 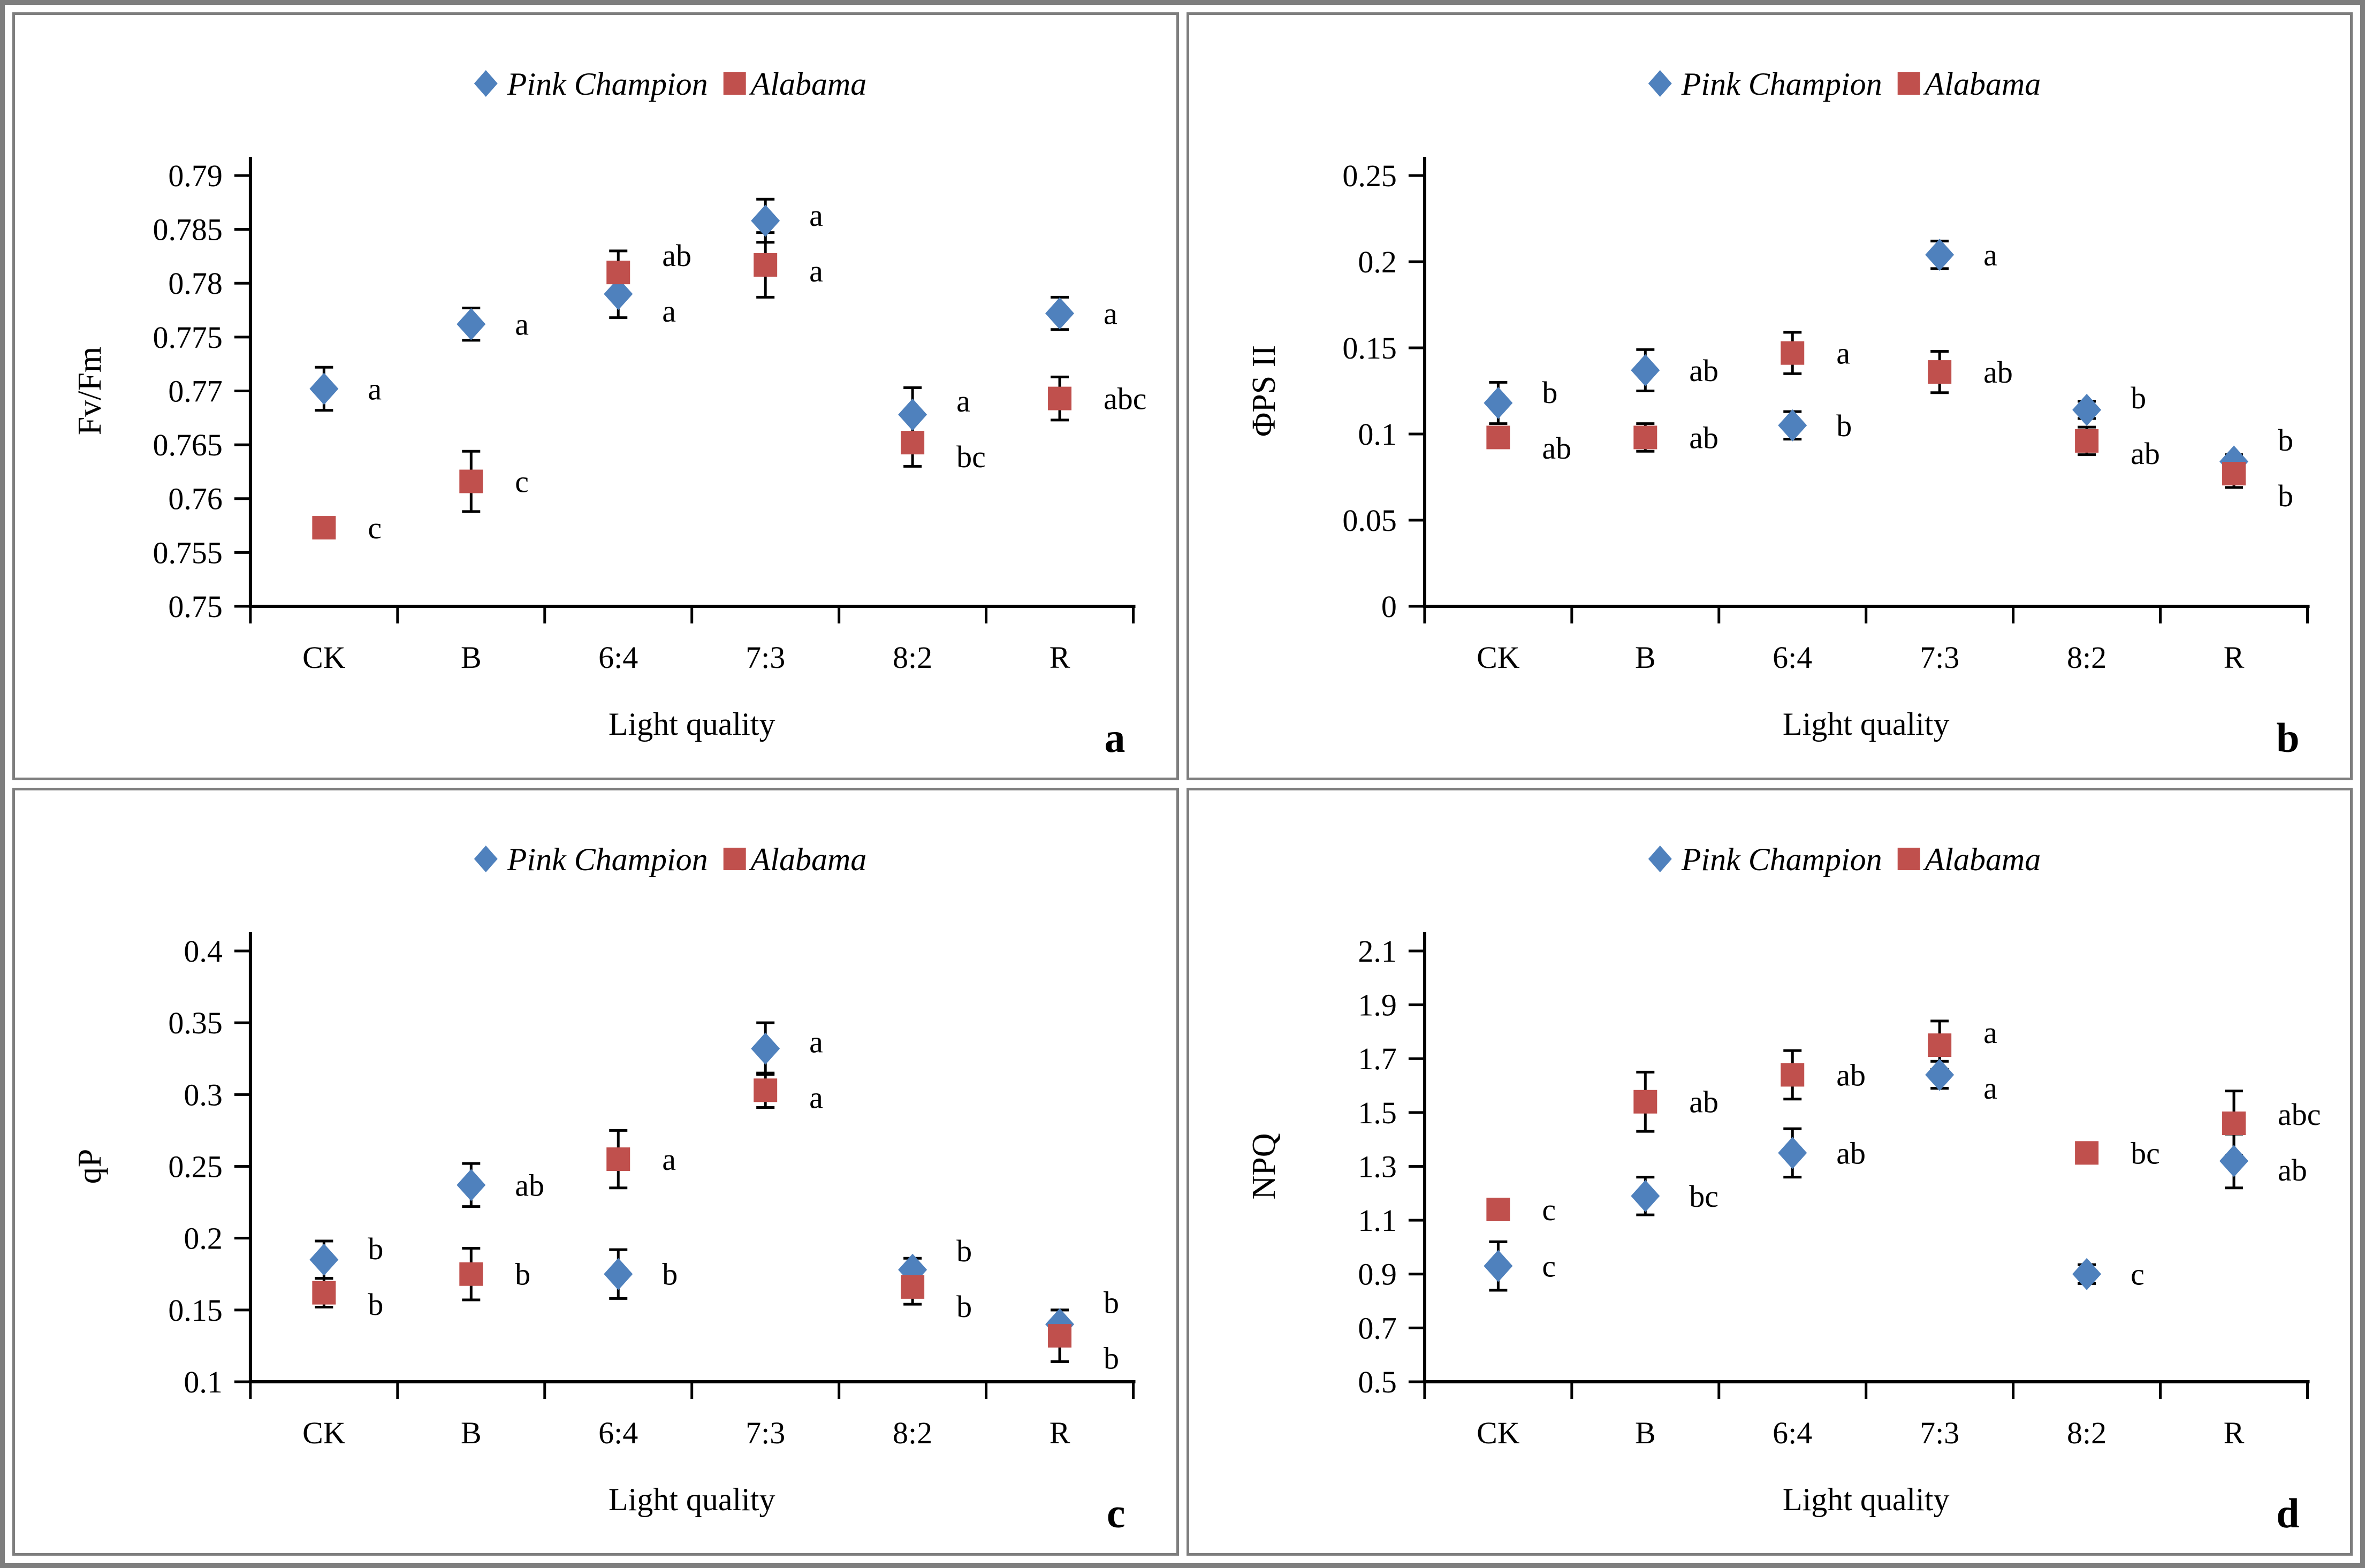 What do you see at coordinates (608, 859) in the screenshot?
I see `legend-label-pink-champion: Pink Champion` at bounding box center [608, 859].